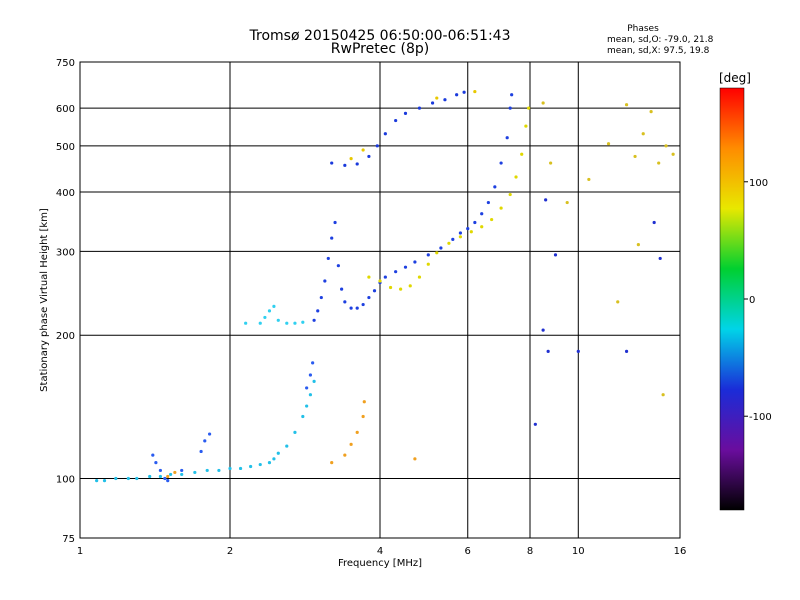 This screenshot has height=600, width=800. What do you see at coordinates (758, 300) in the screenshot?
I see `colorbar-ticks: 100 0 -100` at bounding box center [758, 300].